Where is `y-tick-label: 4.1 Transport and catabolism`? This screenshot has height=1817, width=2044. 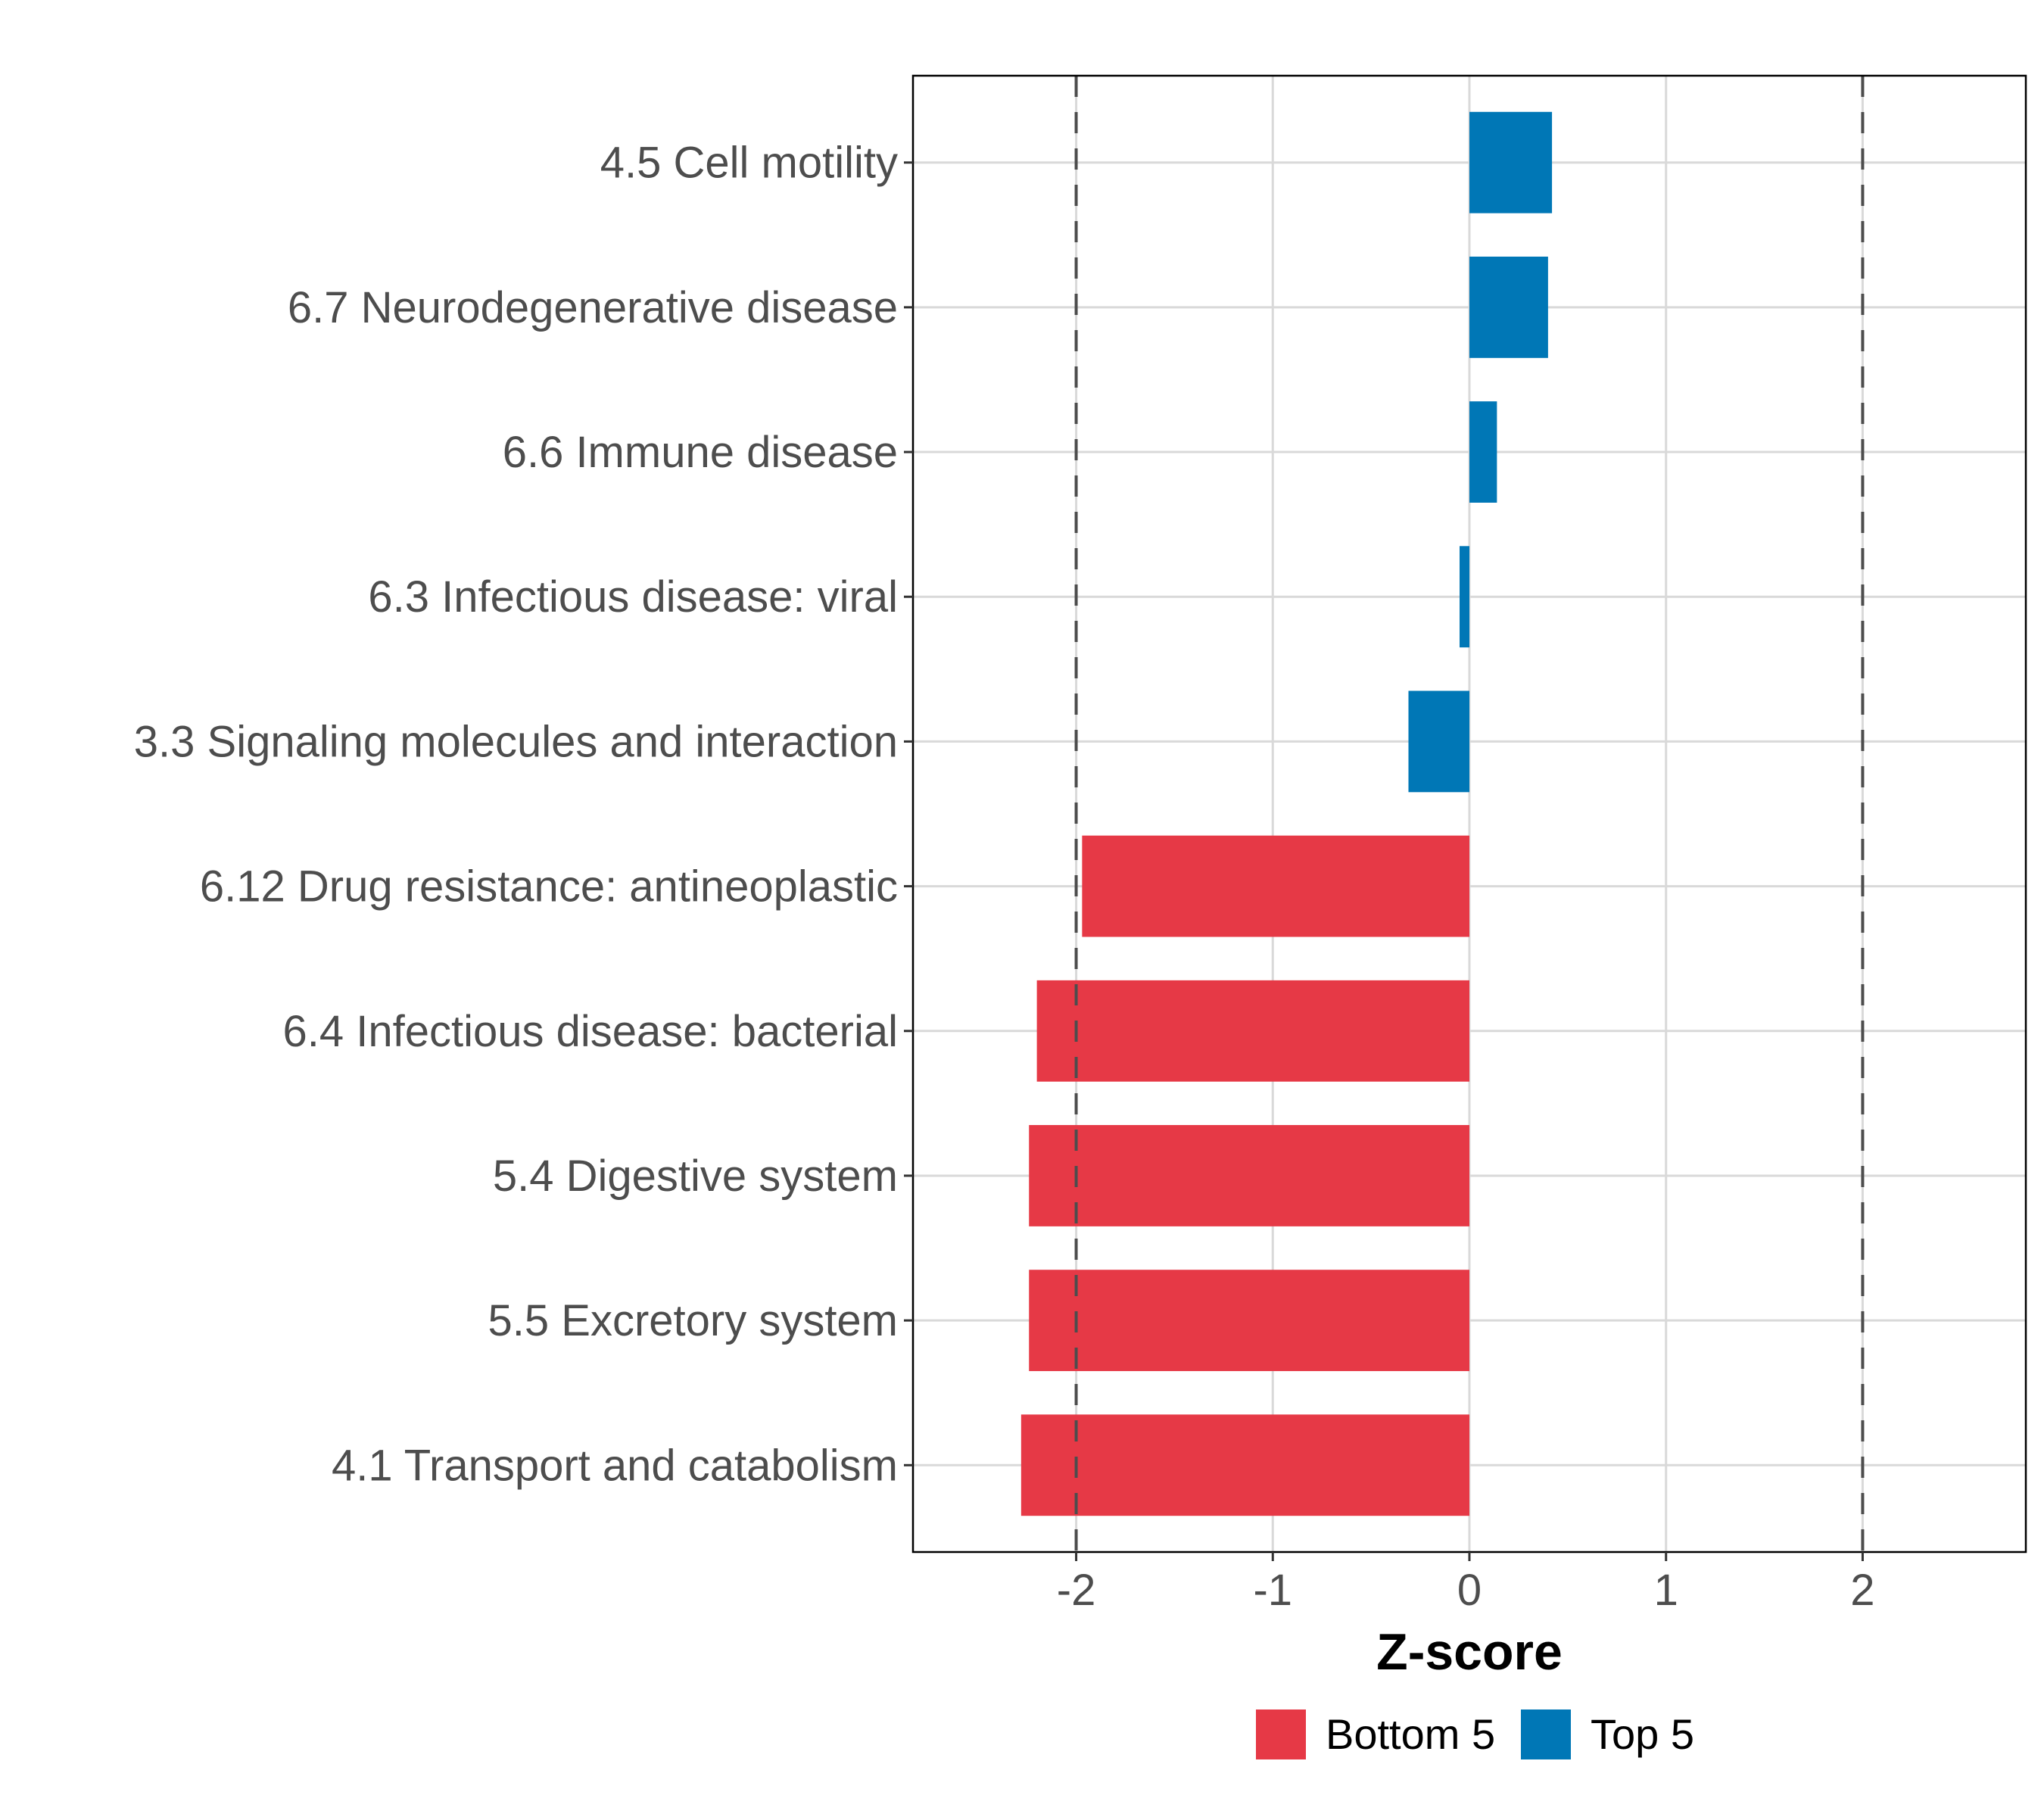
y-tick-label: 4.1 Transport and catabolism is located at coordinates (615, 1465).